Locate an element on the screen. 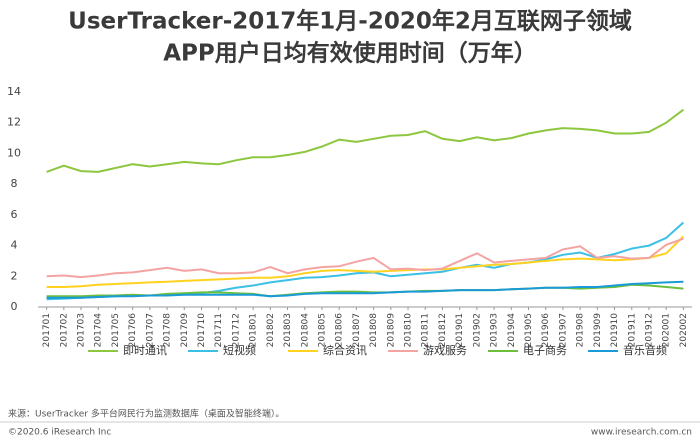 The width and height of the screenshot is (700, 443). x-tick-label: 201805 is located at coordinates (322, 330).